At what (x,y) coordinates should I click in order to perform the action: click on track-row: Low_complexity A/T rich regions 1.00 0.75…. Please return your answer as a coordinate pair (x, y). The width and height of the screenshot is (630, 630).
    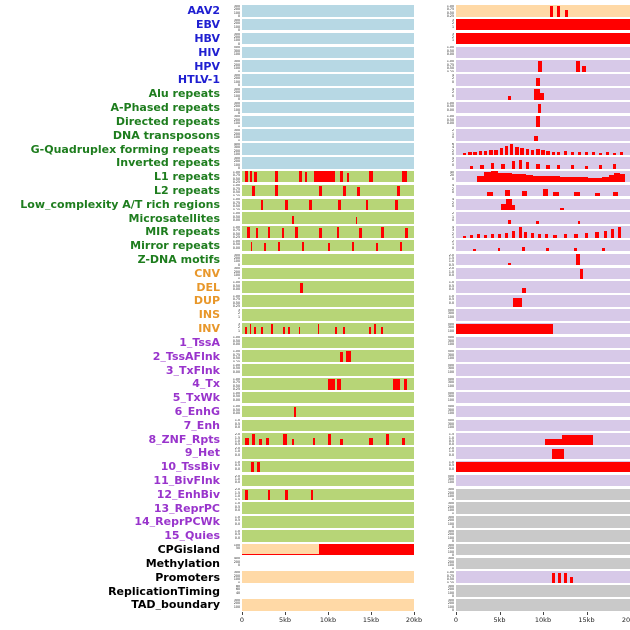
    Looking at the image, I should click on (315, 204).